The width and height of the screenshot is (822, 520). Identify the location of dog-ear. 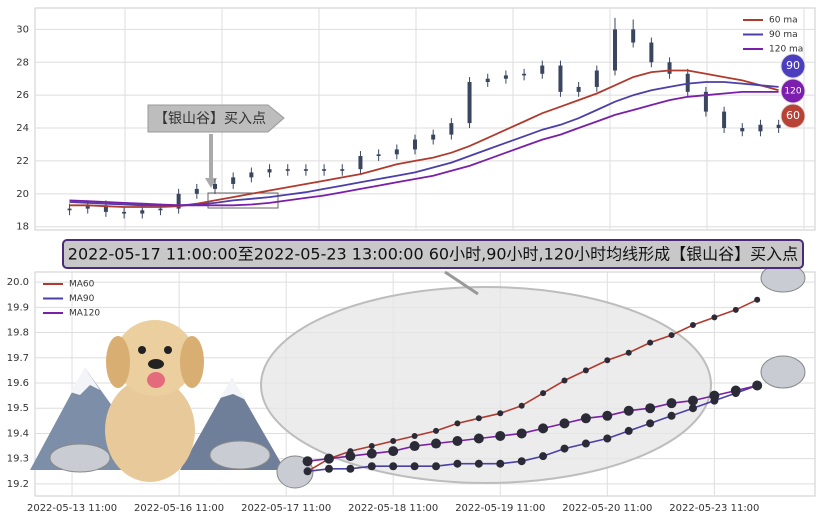
(118, 362).